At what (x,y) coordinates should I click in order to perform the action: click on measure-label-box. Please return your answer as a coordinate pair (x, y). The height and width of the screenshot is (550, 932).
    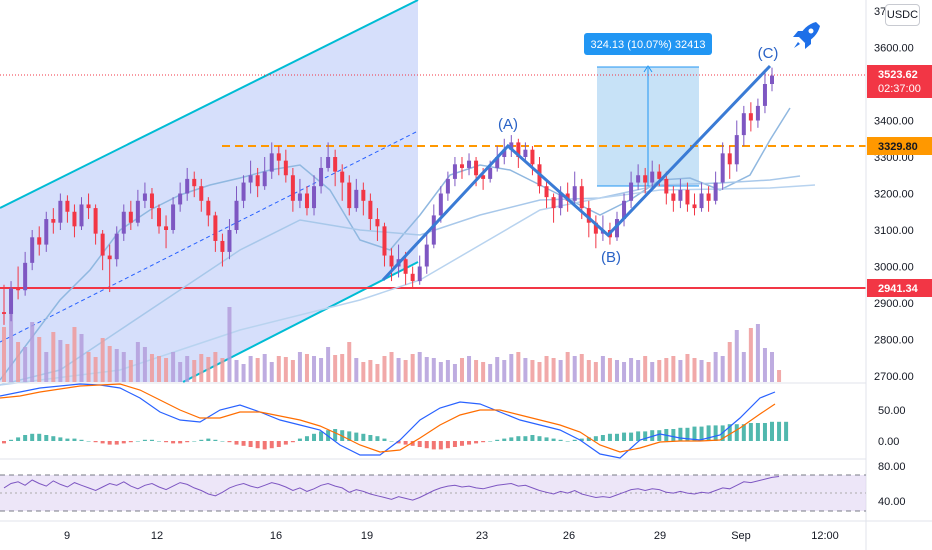
    Looking at the image, I should click on (648, 44).